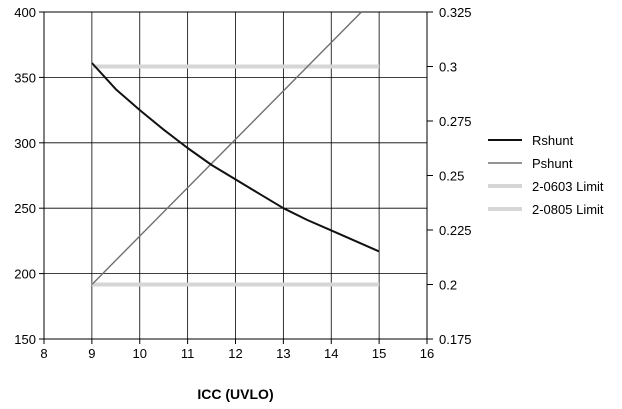 This screenshot has height=409, width=622. Describe the element at coordinates (448, 285) in the screenshot. I see `y2-tick-label: 0.2` at that location.